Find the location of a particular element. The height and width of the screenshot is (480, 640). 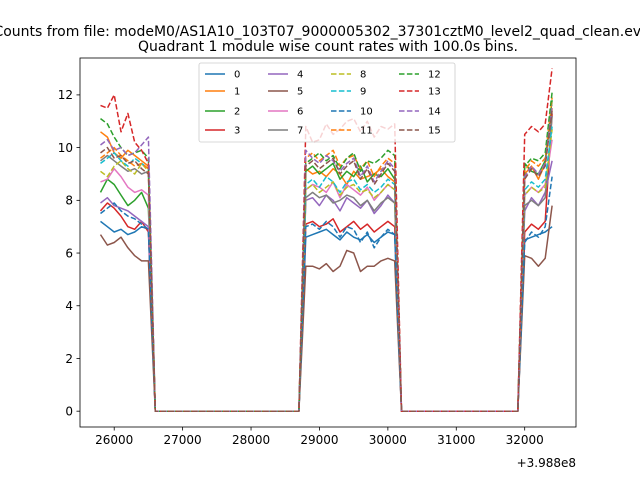

legend-label-3: 3 is located at coordinates (237, 131).